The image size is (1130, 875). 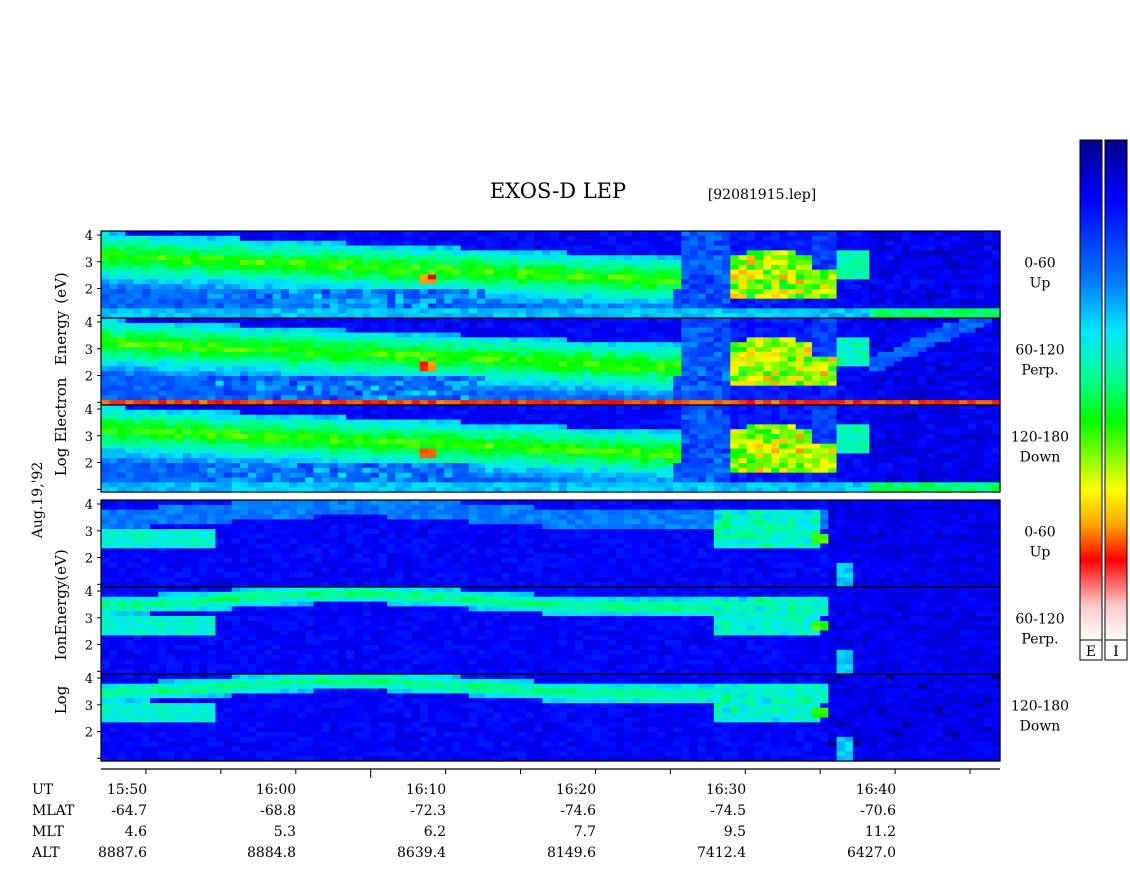 What do you see at coordinates (871, 853) in the screenshot?
I see `ephemeris-value: 6427.0` at bounding box center [871, 853].